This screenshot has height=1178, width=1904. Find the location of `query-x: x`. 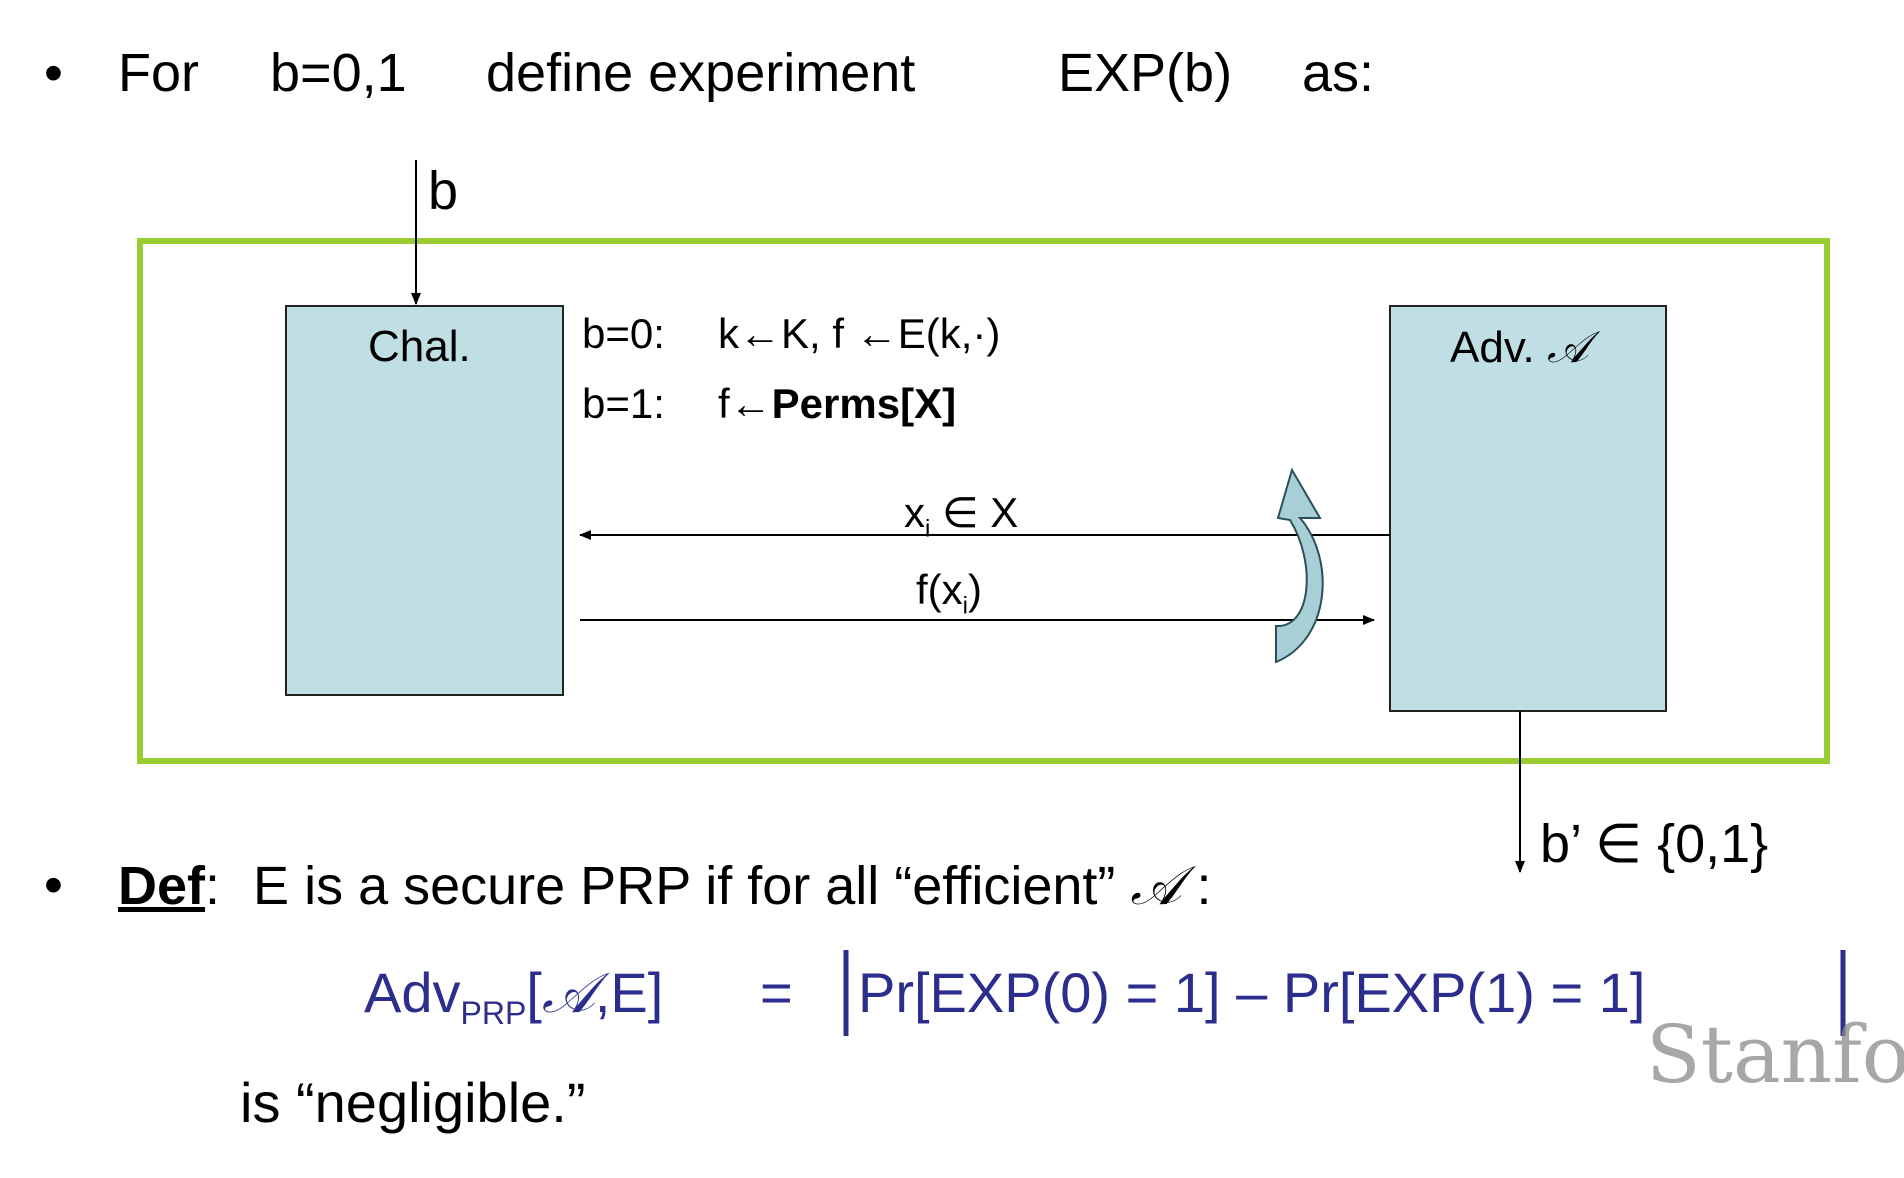

query-x: x is located at coordinates (914, 512).